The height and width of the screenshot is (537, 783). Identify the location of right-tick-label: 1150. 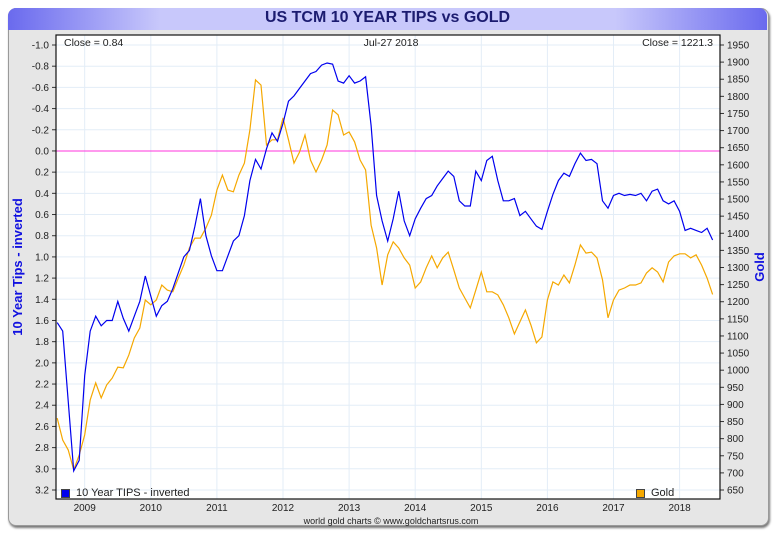
(738, 319).